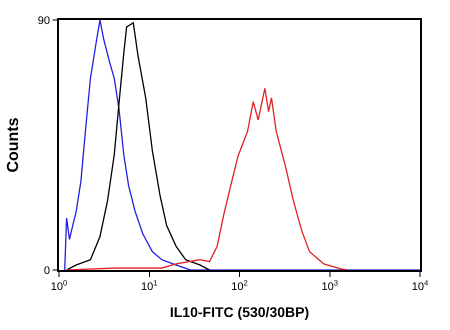  What do you see at coordinates (329, 285) in the screenshot?
I see `x-tick-label: 10$^{3}$` at bounding box center [329, 285].